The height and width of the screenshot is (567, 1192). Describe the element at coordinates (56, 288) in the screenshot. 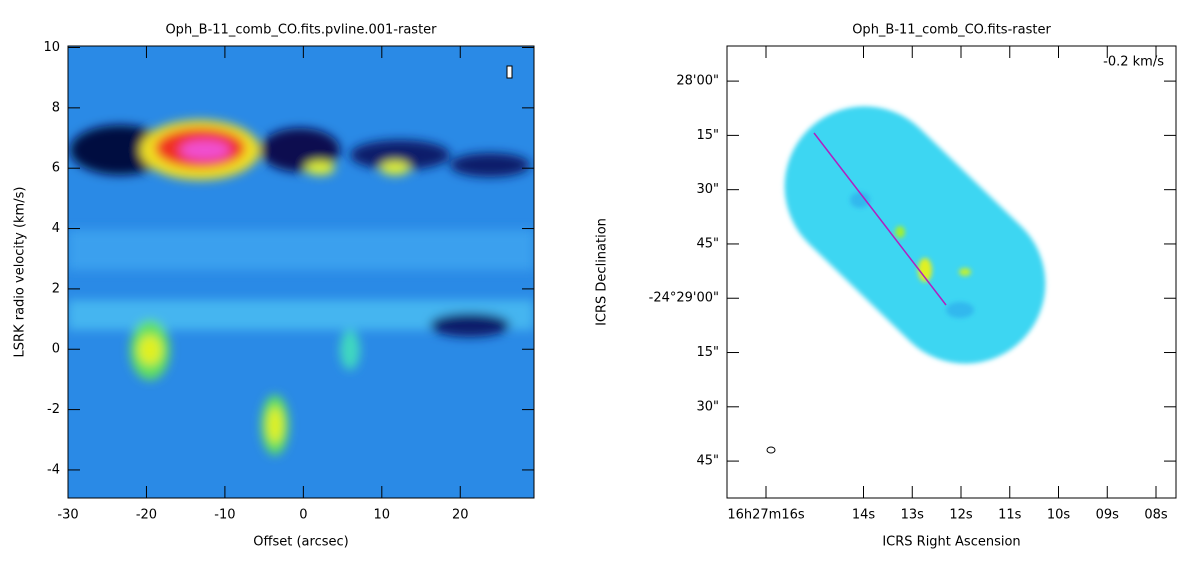

I see `y-tick-label: 2` at that location.